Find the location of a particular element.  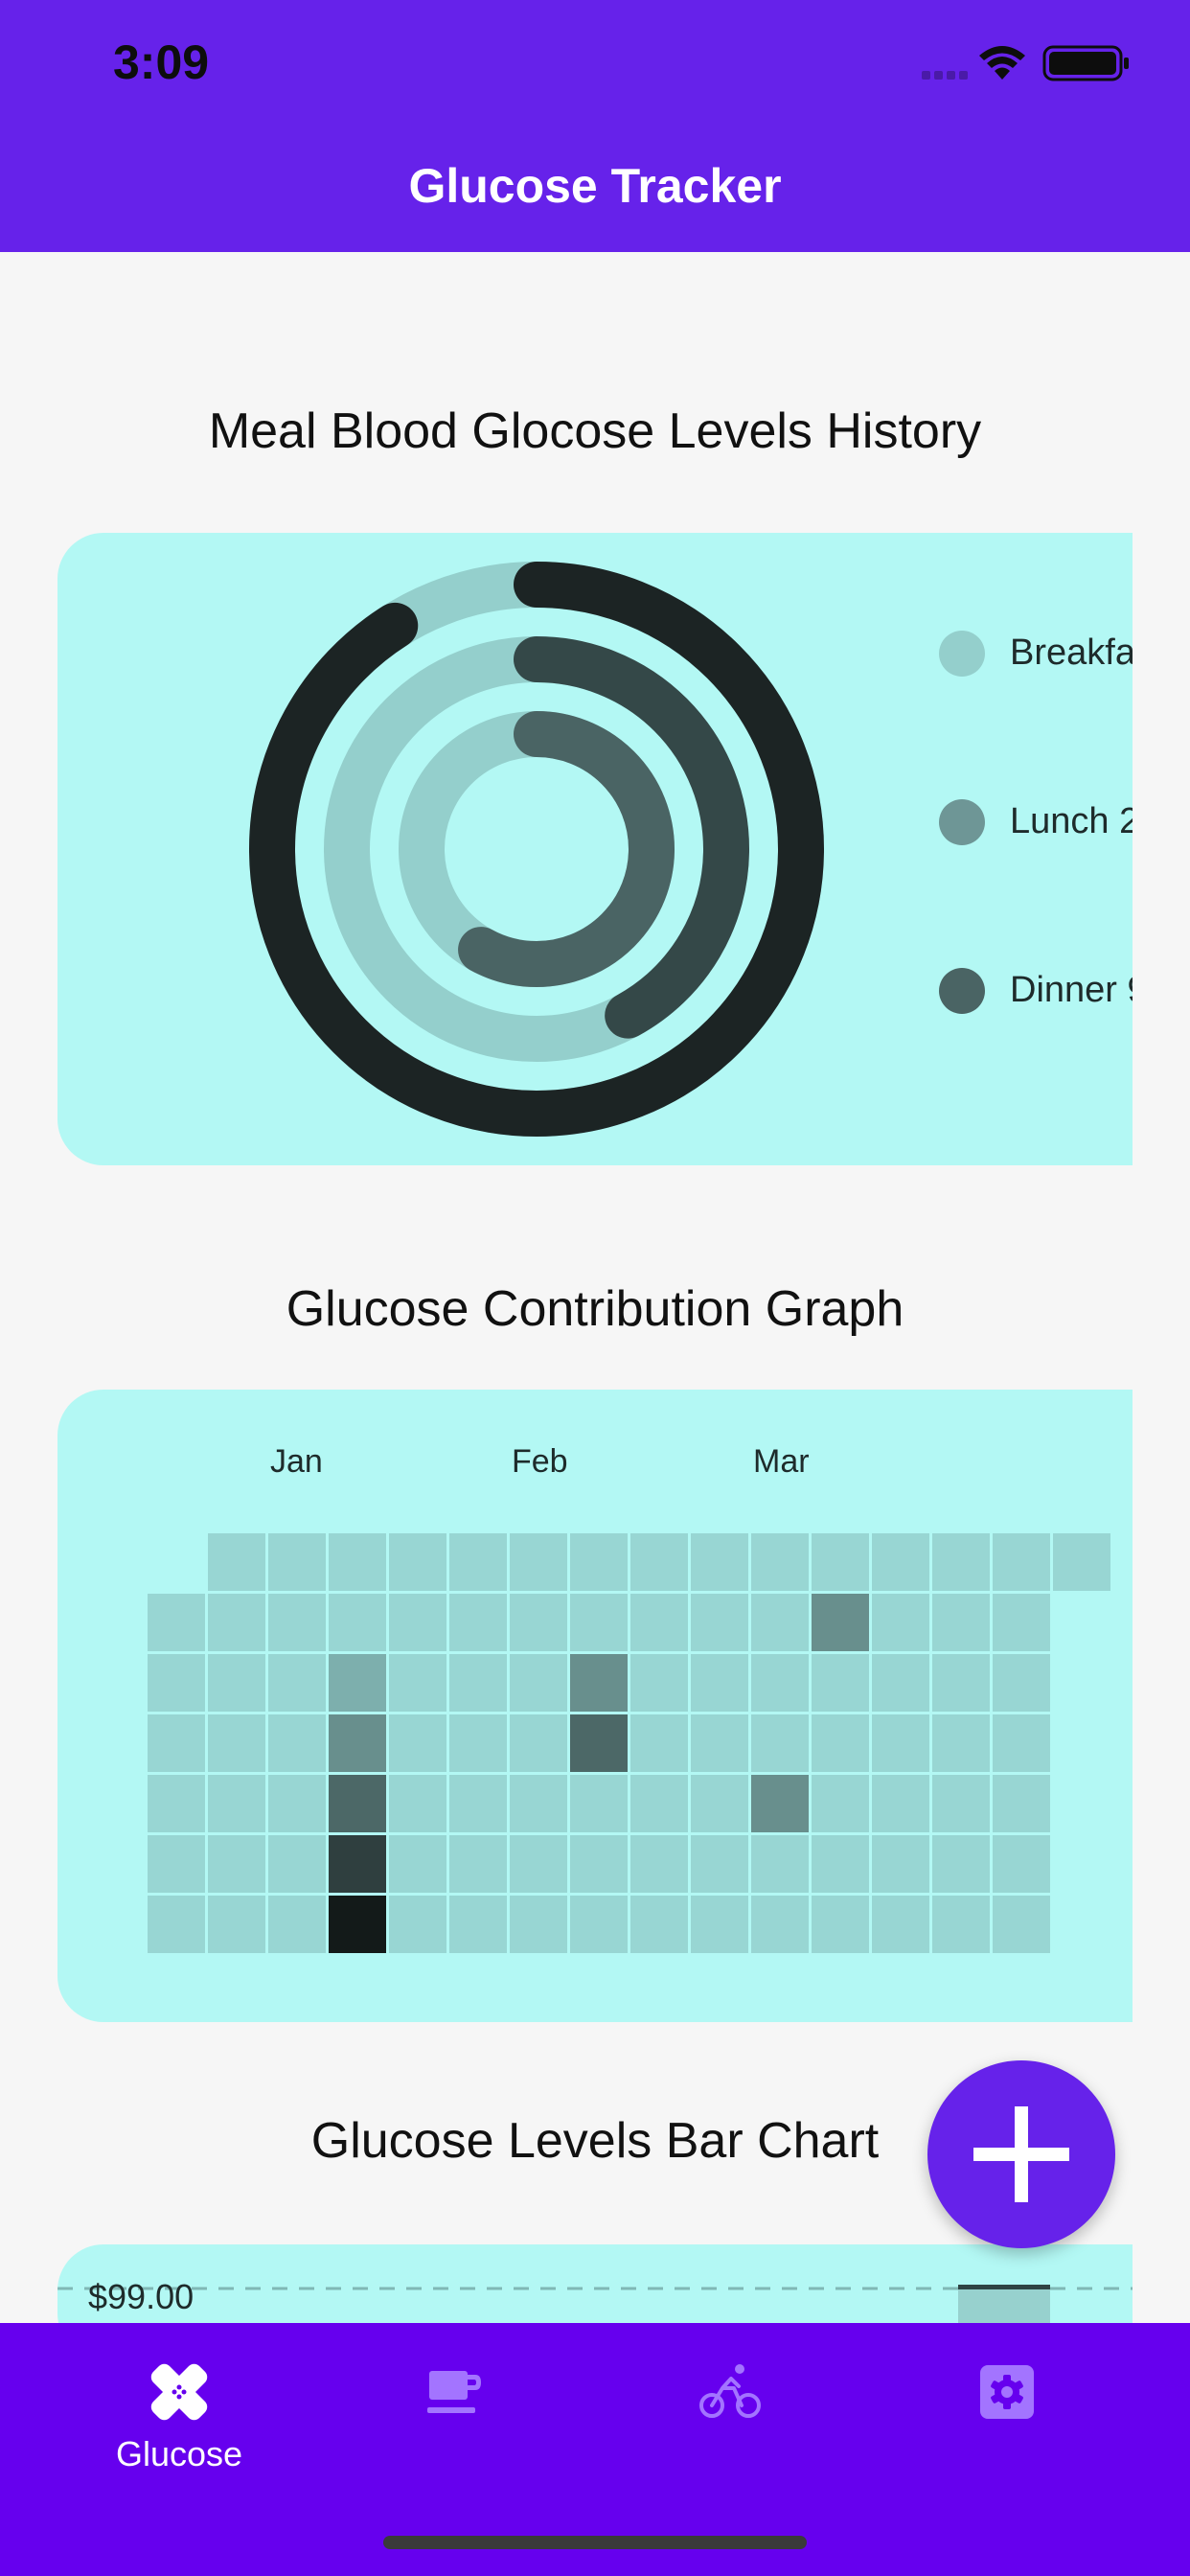

ring-arc is located at coordinates (537, 849).